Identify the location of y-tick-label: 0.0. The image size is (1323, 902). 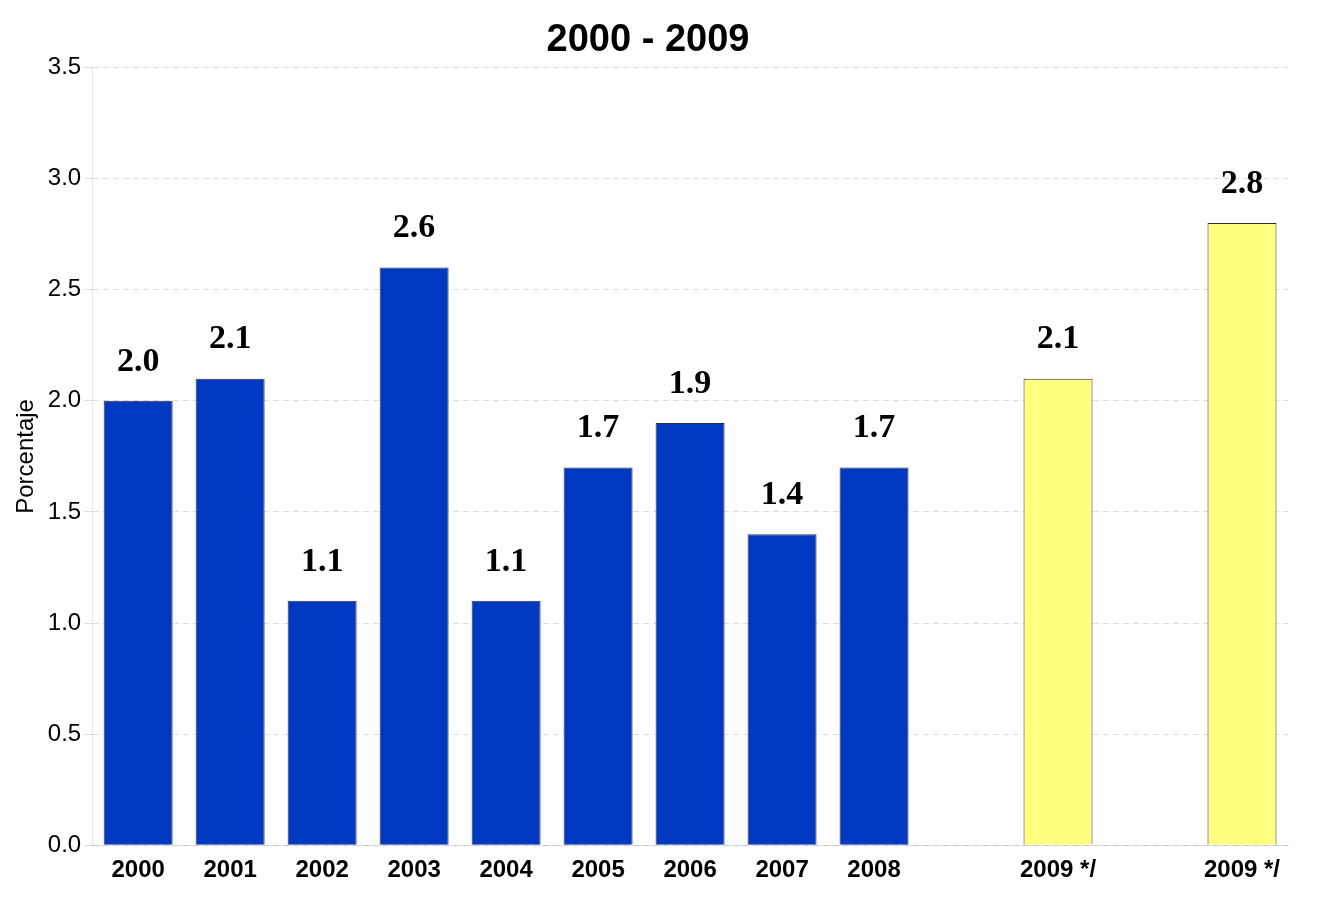
(64, 843).